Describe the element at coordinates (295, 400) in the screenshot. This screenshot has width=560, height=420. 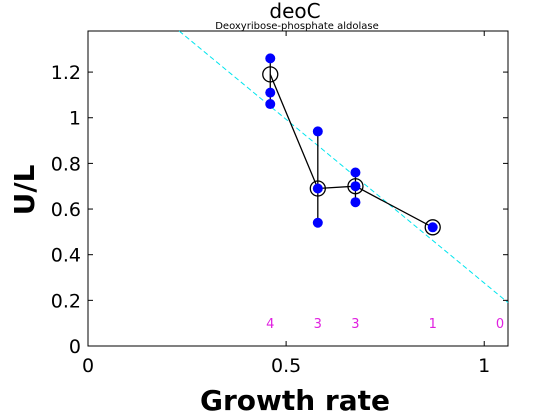
I see `x-axis-label: Growth rate` at that location.